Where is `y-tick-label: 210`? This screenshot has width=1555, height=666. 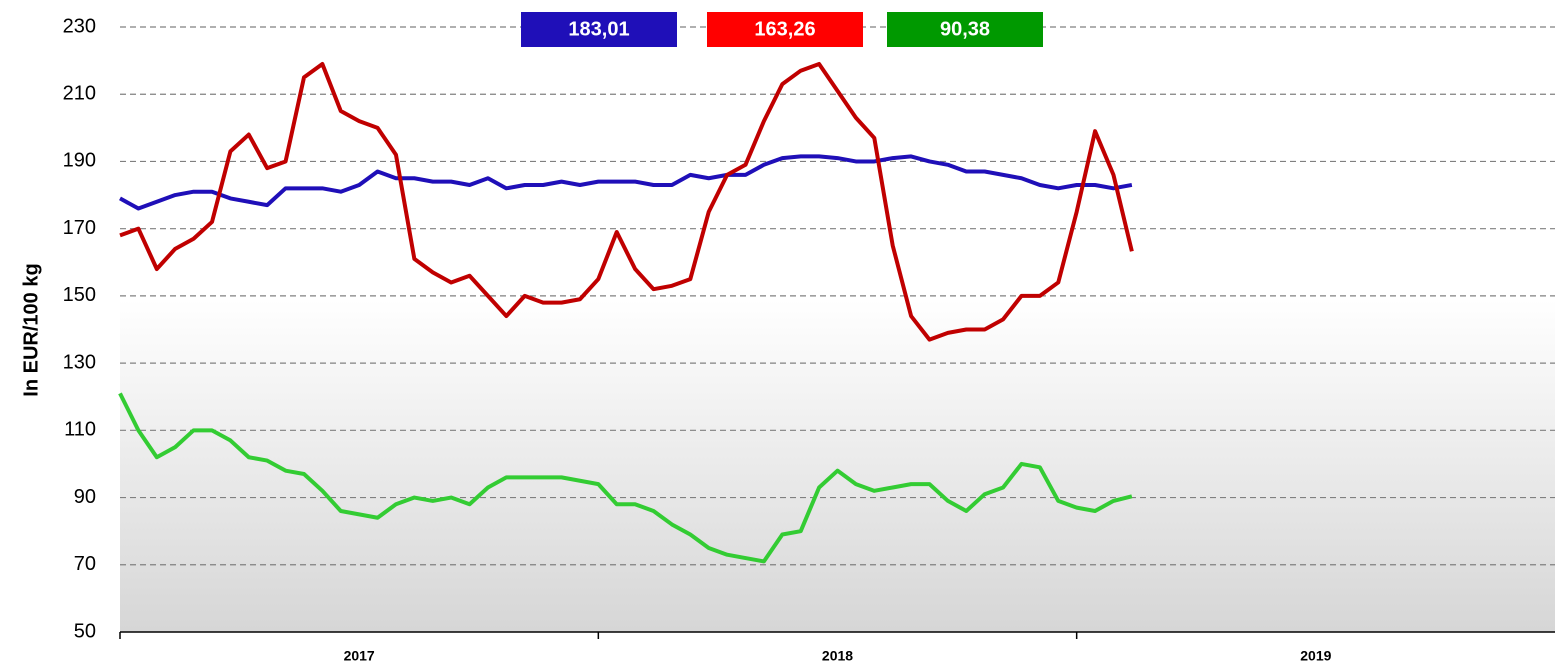 y-tick-label: 210 is located at coordinates (79, 94).